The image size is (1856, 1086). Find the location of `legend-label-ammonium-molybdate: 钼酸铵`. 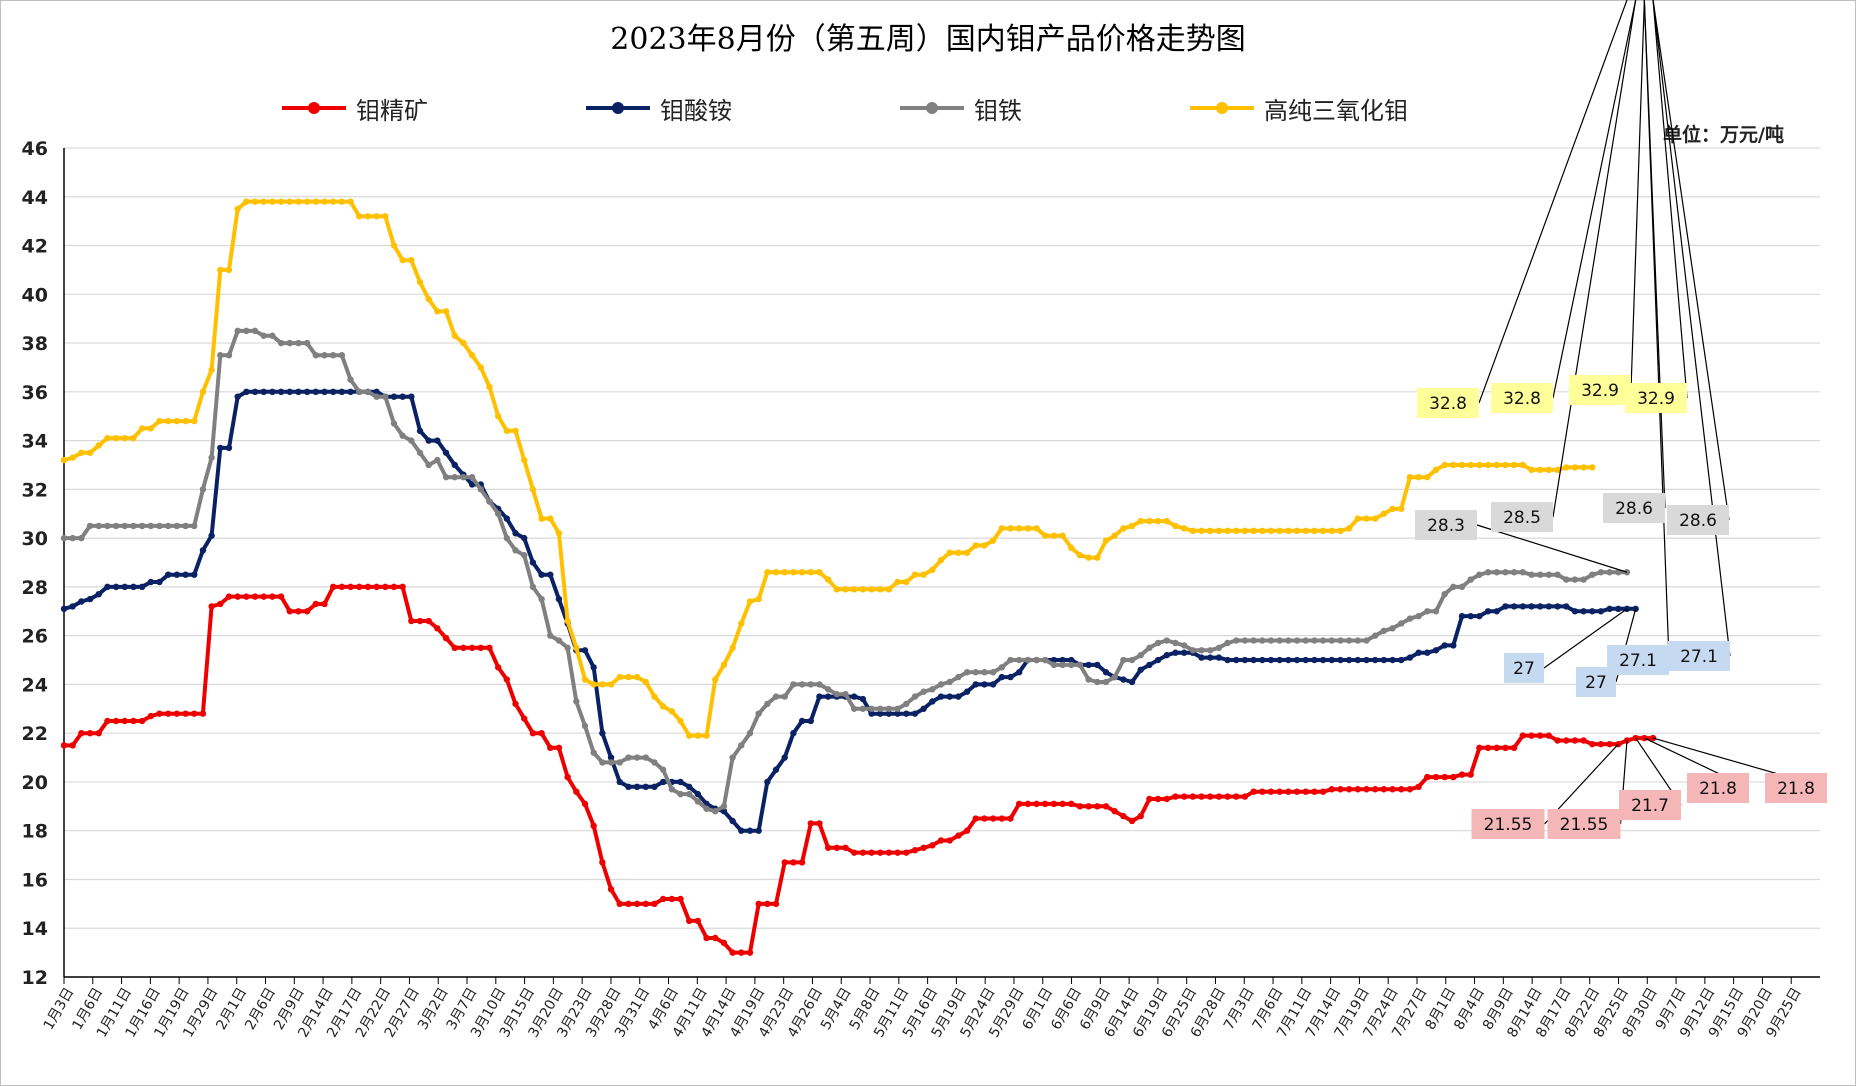

legend-label-ammonium-molybdate: 钼酸铵 is located at coordinates (696, 110).